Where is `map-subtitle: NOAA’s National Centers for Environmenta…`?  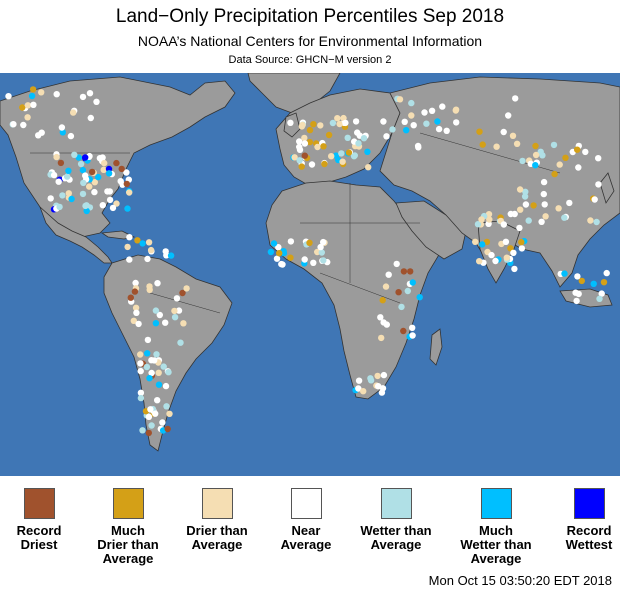
map-subtitle: NOAA’s National Centers for Environmenta… is located at coordinates (310, 41).